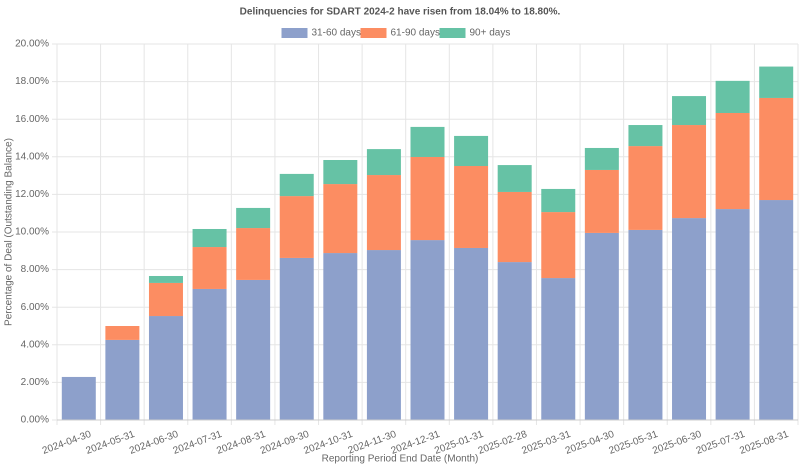 This screenshot has width=800, height=467. I want to click on x-tick-label: 2024-07-31, so click(198, 443).